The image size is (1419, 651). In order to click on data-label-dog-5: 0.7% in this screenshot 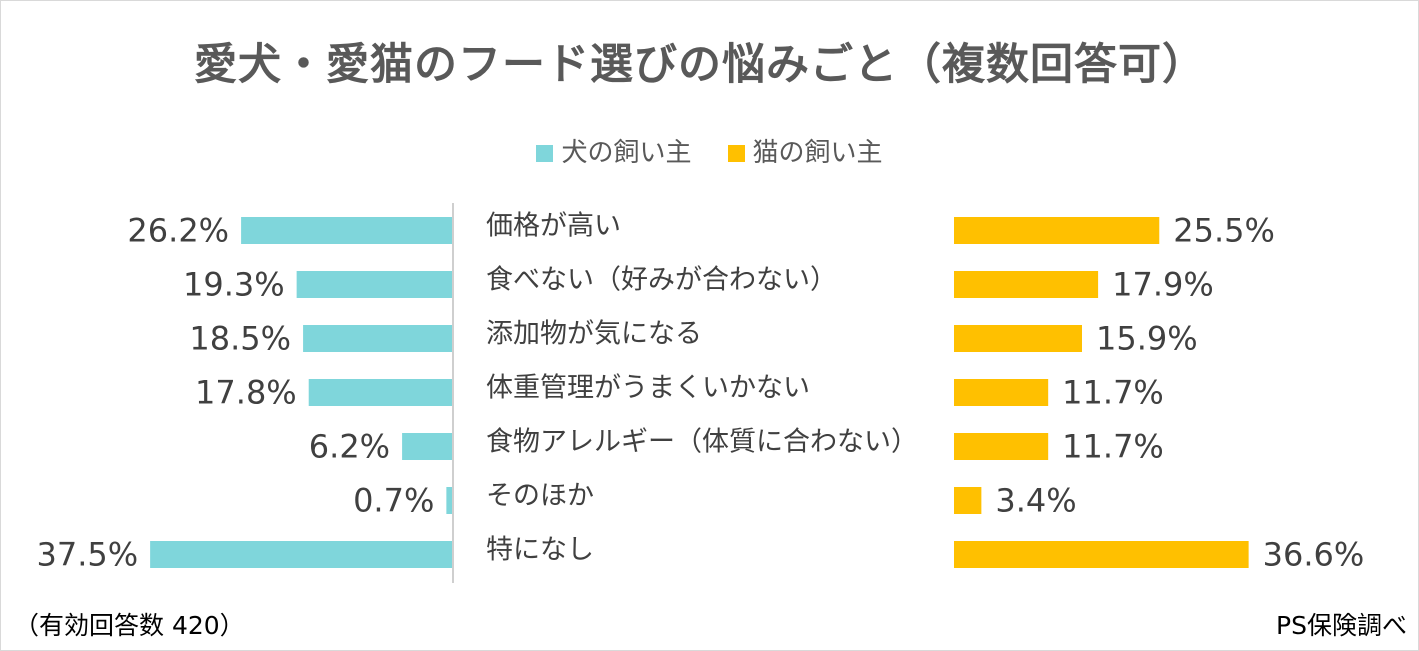, I will do `click(393, 501)`.